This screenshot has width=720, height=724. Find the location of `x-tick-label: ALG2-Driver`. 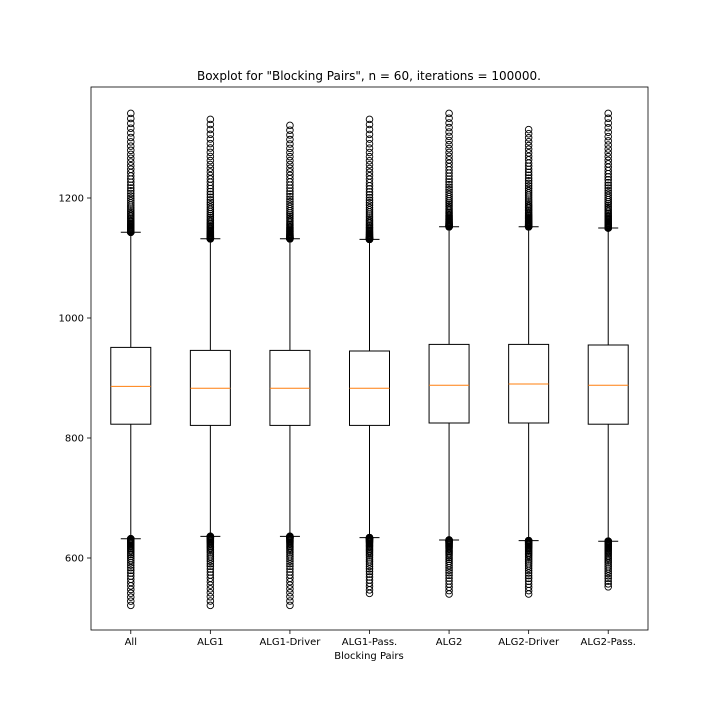

x-tick-label: ALG2-Driver is located at coordinates (529, 642).